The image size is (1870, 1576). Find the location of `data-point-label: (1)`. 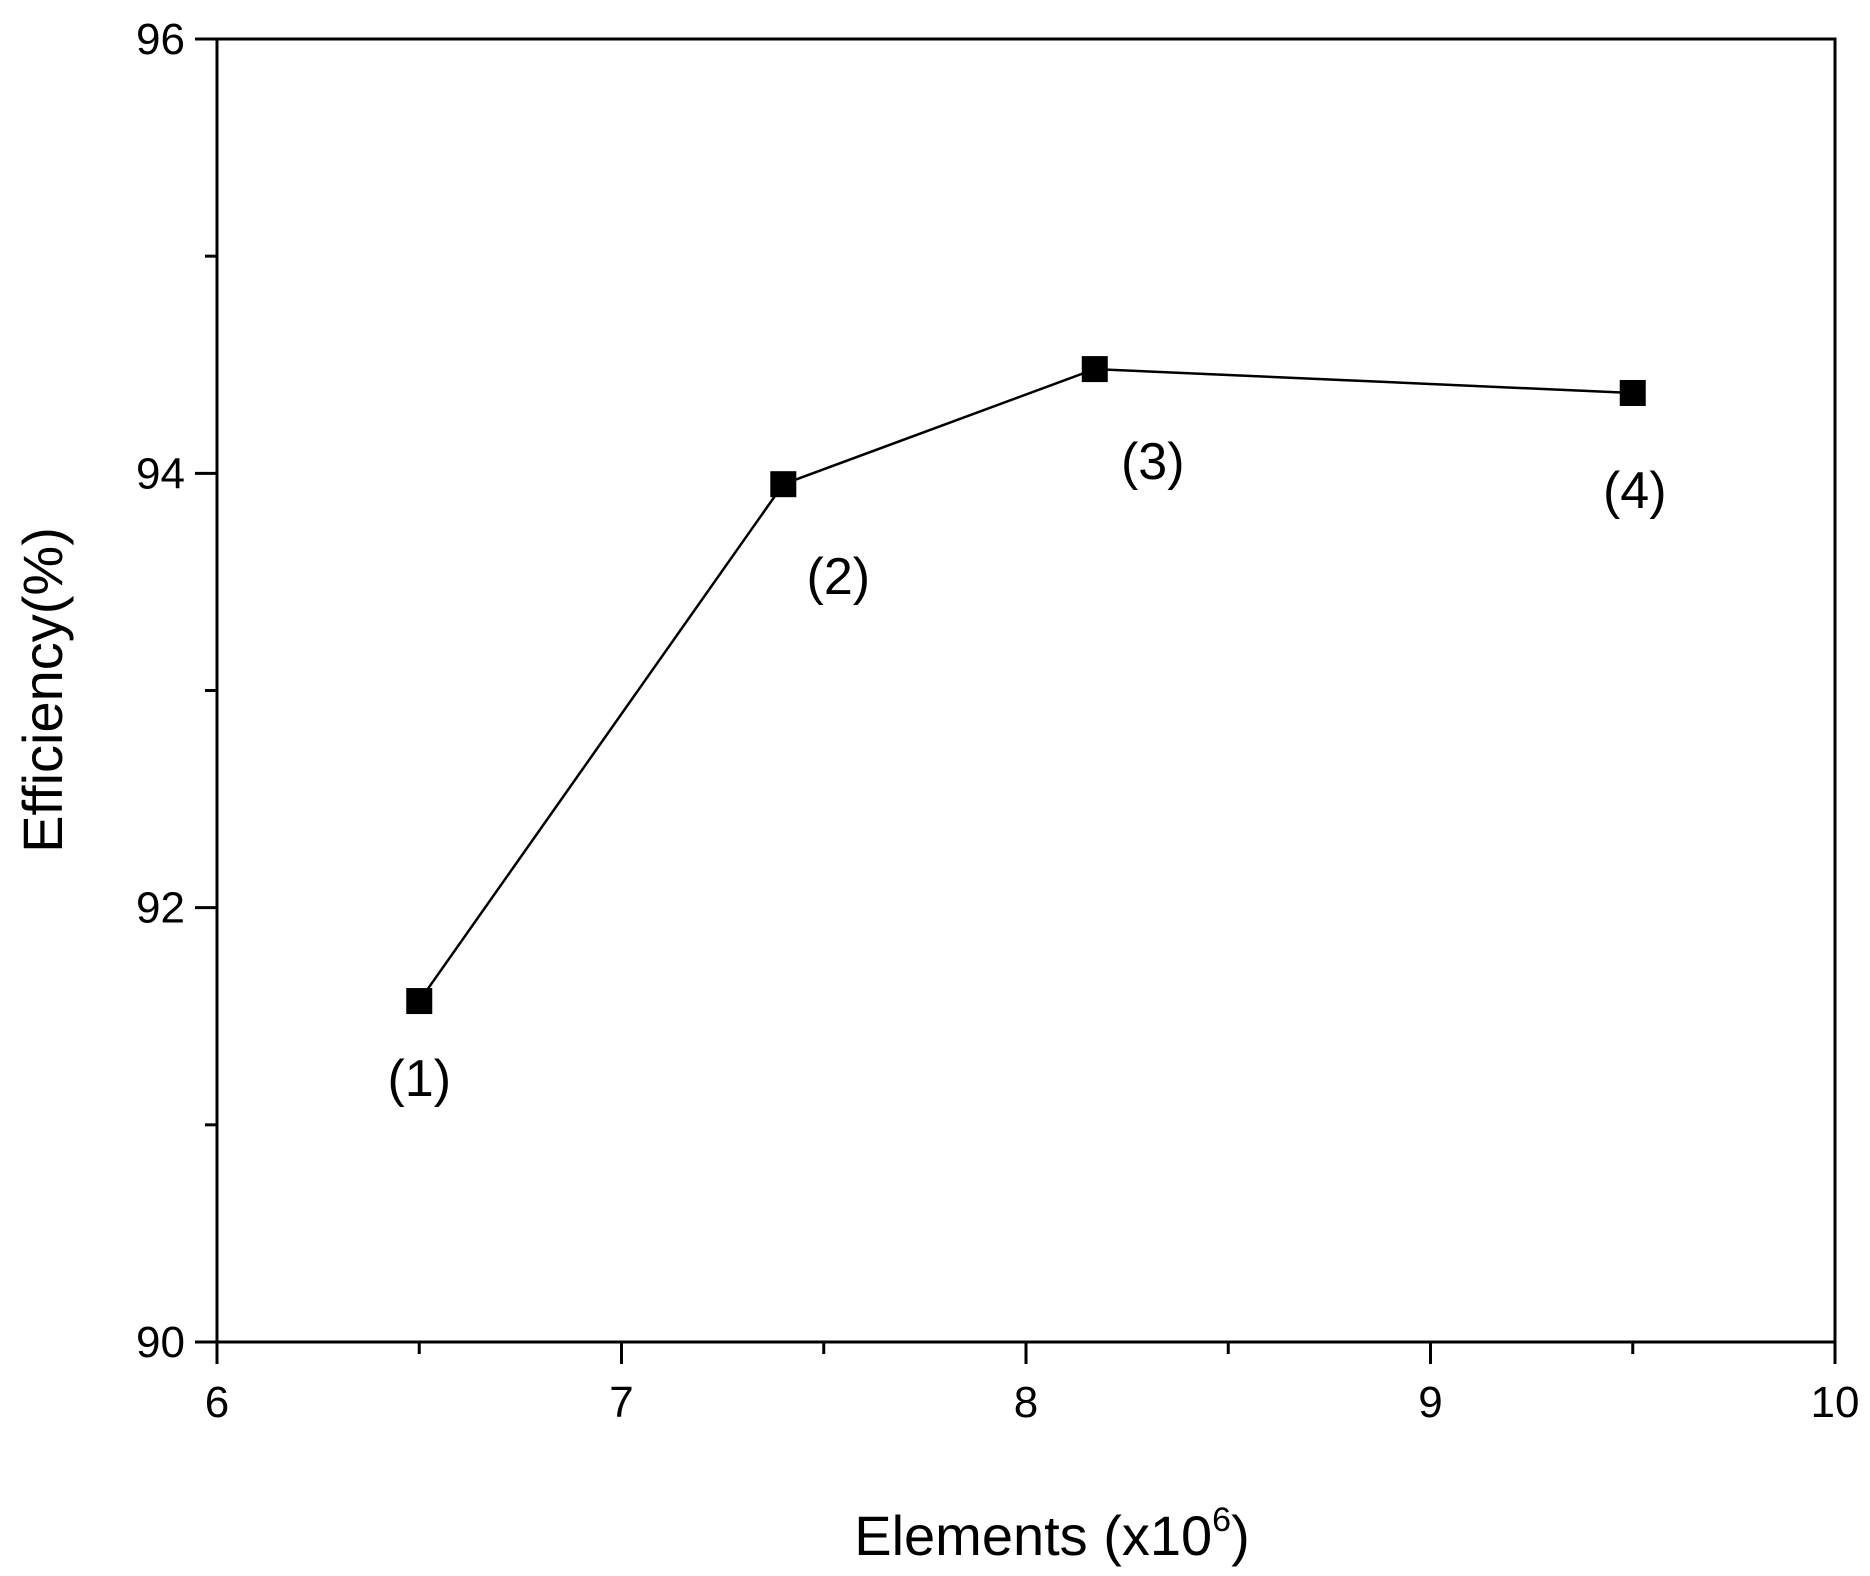

data-point-label: (1) is located at coordinates (419, 1079).